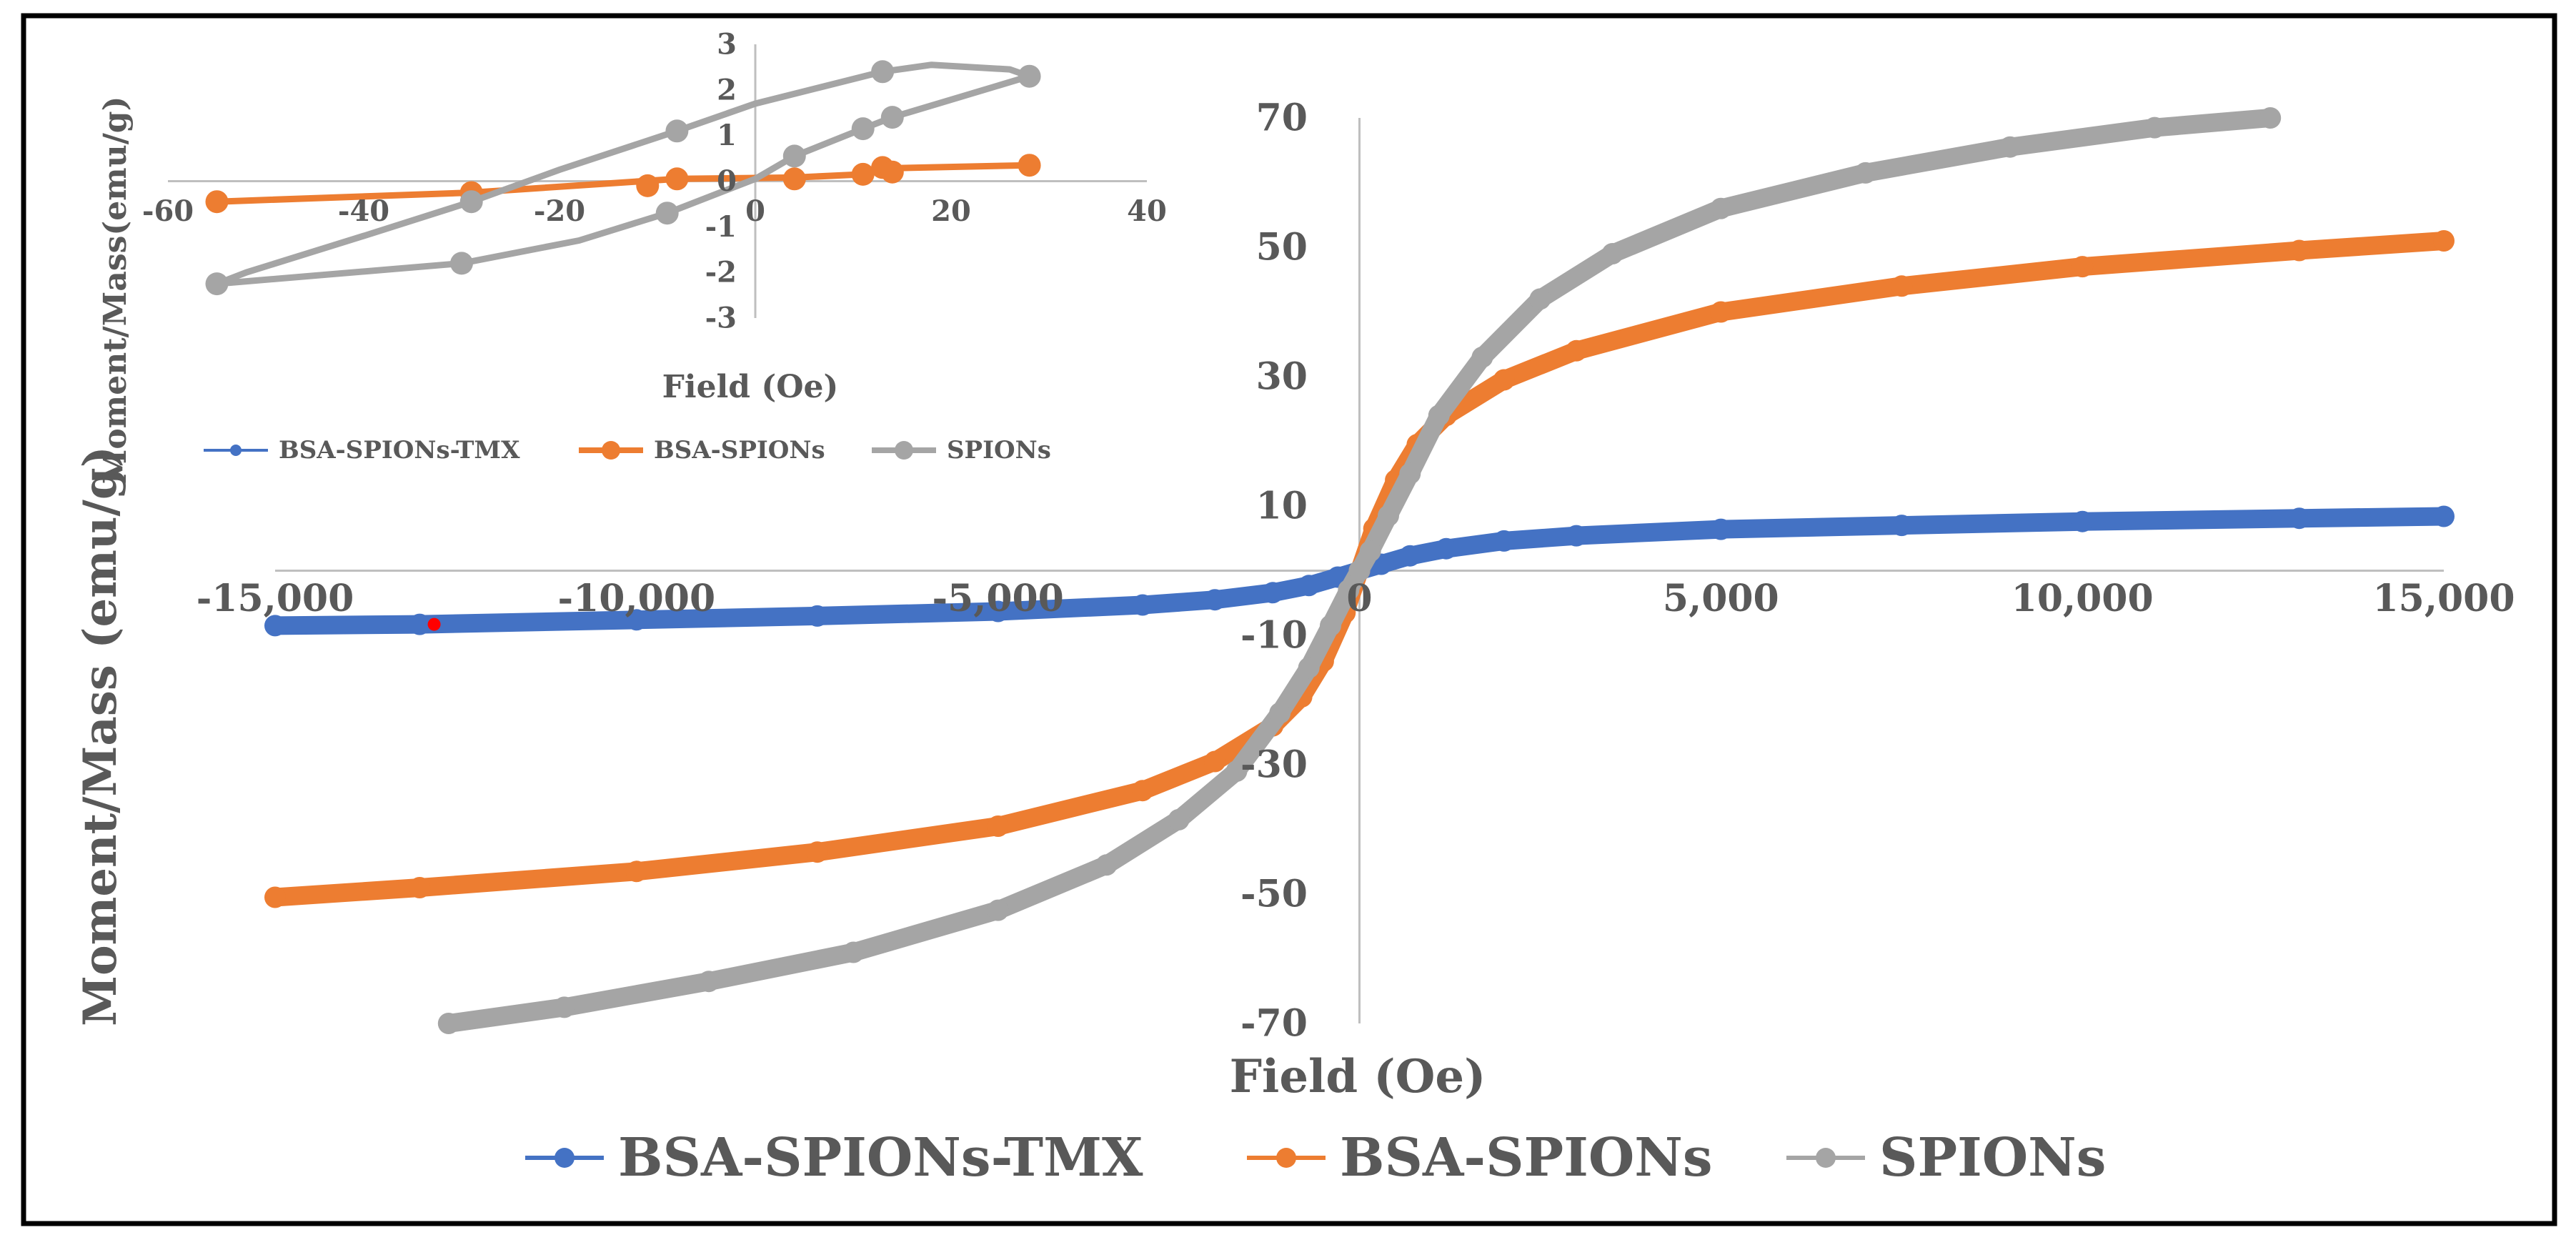 The image size is (2576, 1245). What do you see at coordinates (739, 450) in the screenshot?
I see `inset-legend-label-bsa-spions: BSA-SPIONs` at bounding box center [739, 450].